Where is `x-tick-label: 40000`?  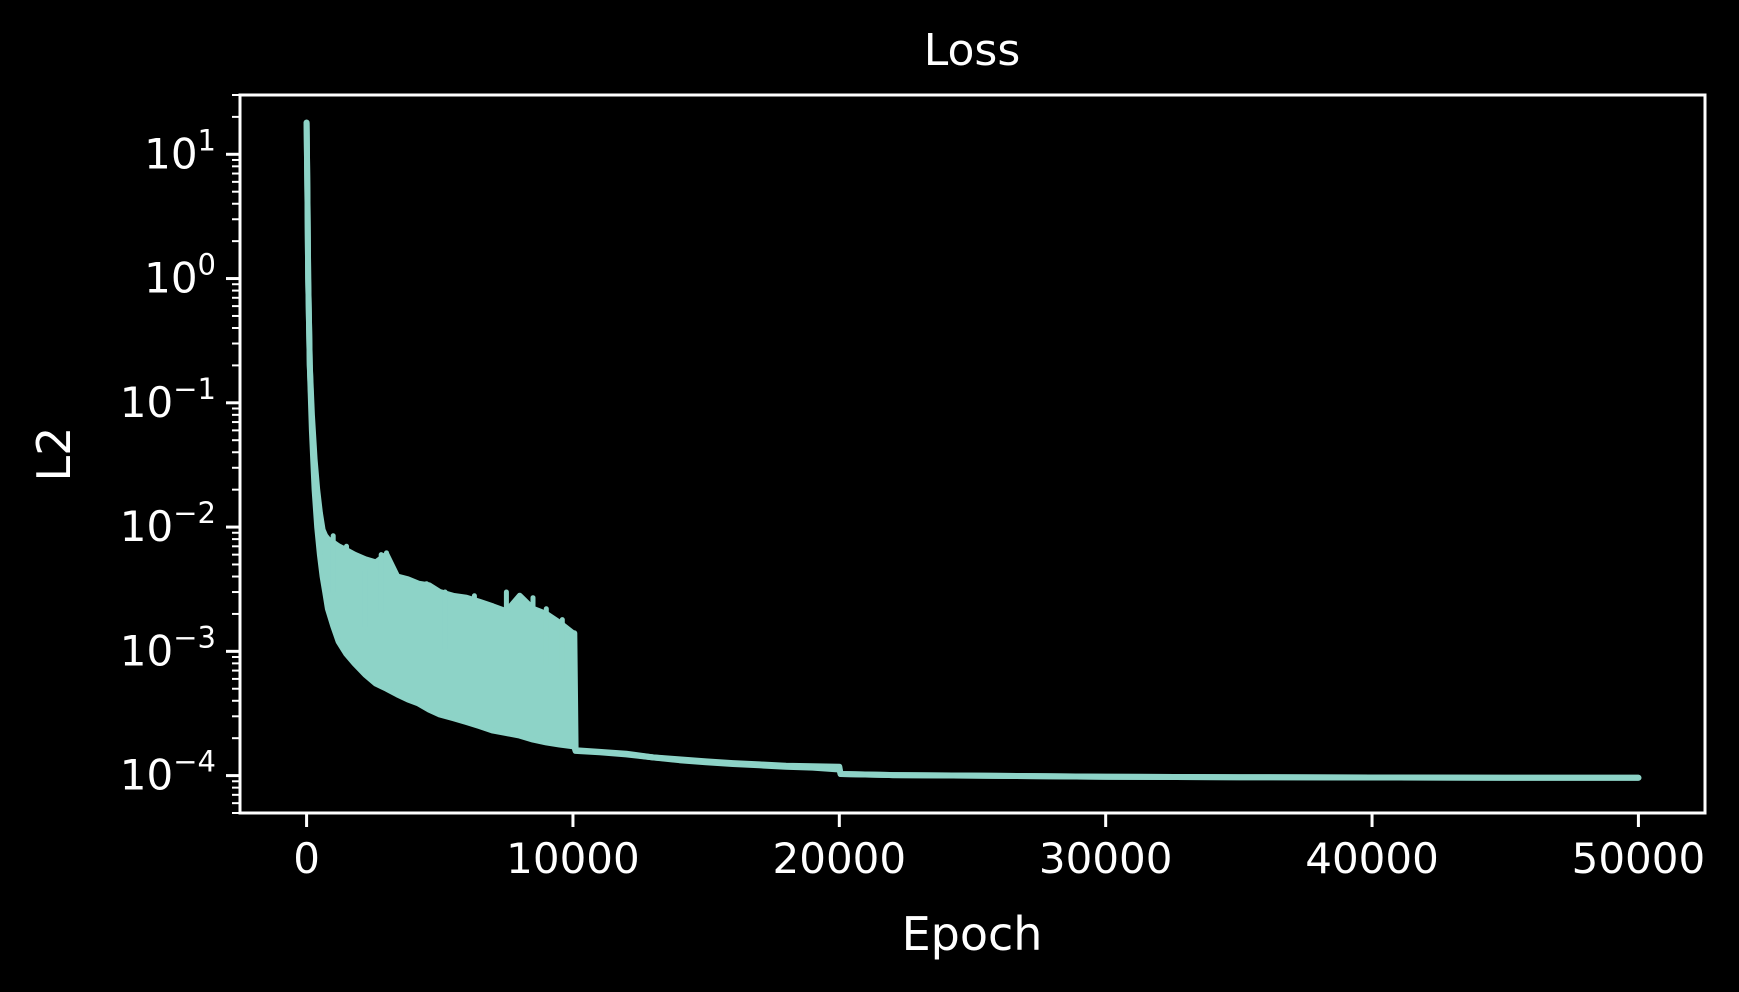
x-tick-label: 40000 is located at coordinates (1372, 858).